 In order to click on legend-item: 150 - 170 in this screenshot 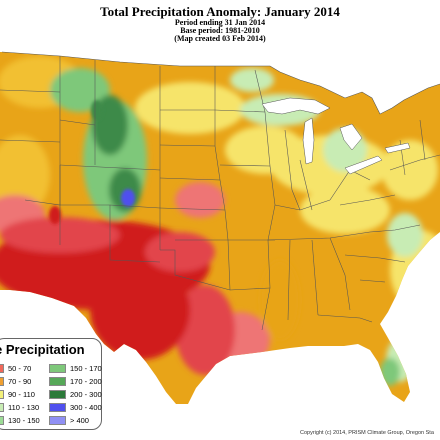, I will do `click(75, 368)`.